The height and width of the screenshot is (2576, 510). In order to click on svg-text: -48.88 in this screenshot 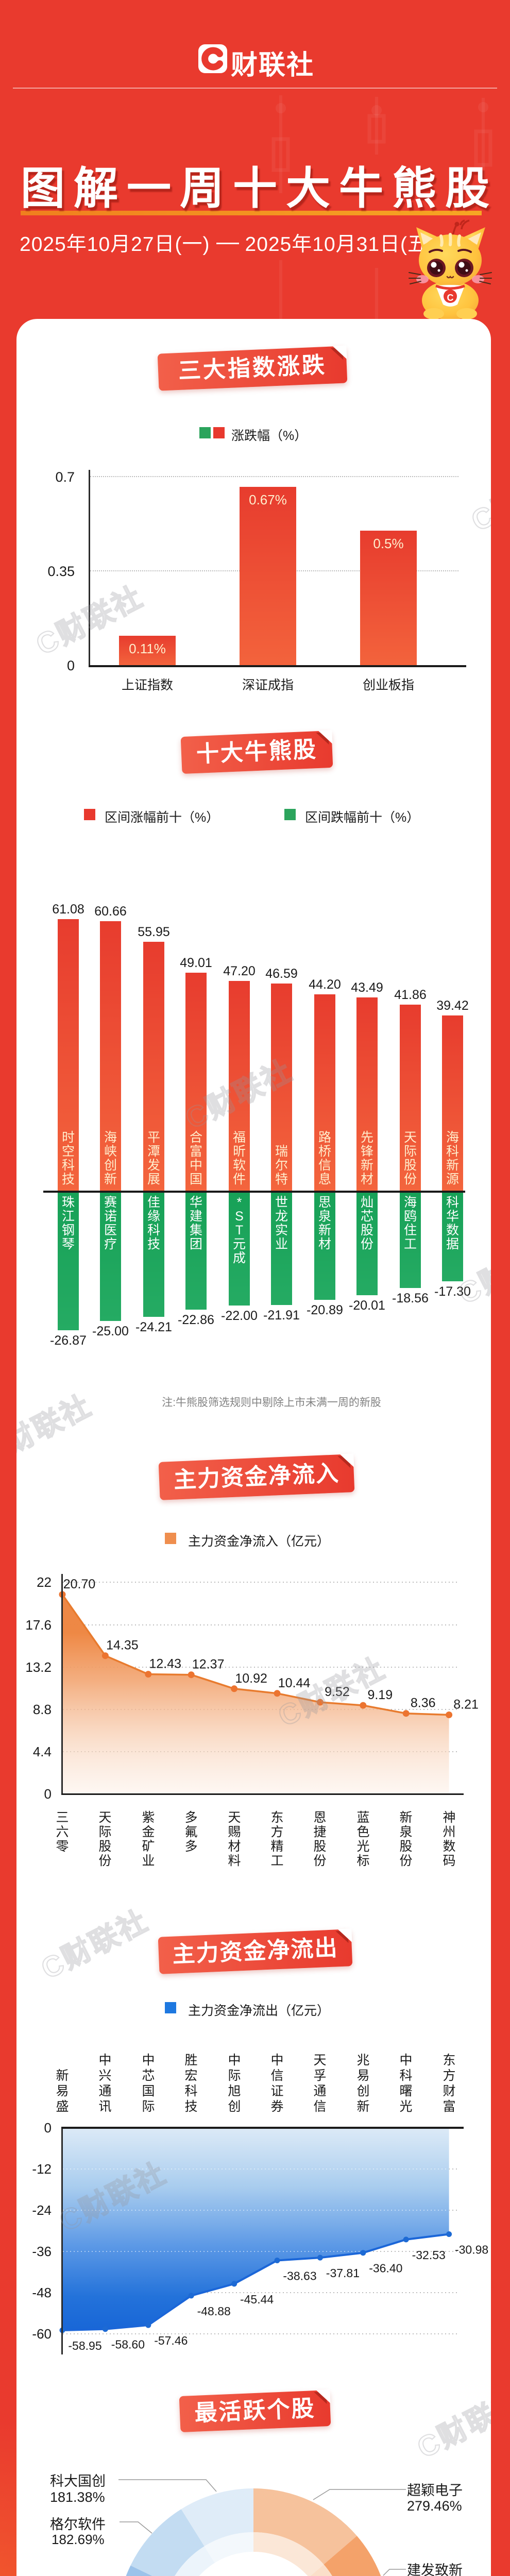, I will do `click(214, 2311)`.